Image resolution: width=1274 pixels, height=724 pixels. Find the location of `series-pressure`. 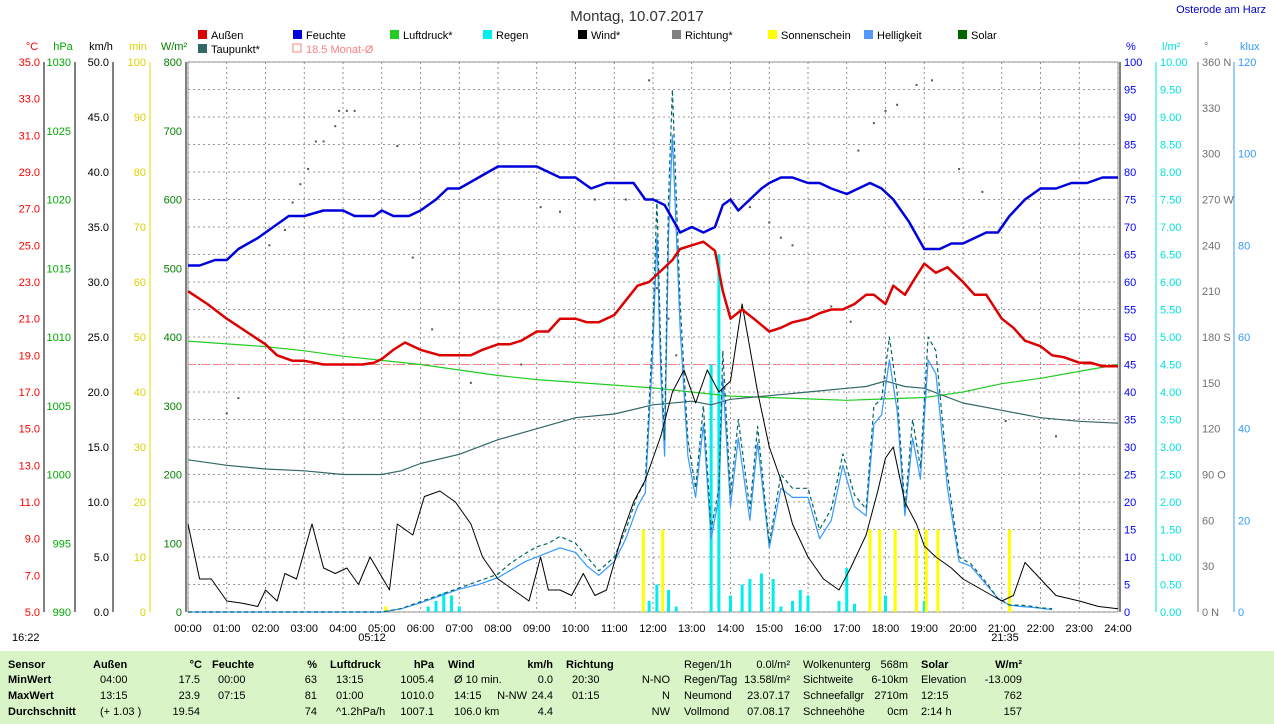

series-pressure is located at coordinates (653, 370).